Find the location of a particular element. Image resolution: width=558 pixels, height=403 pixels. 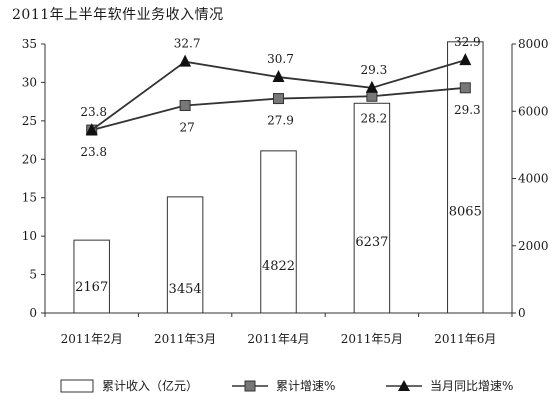

legend-label-cumulative-growth: 累计增速% is located at coordinates (306, 386).